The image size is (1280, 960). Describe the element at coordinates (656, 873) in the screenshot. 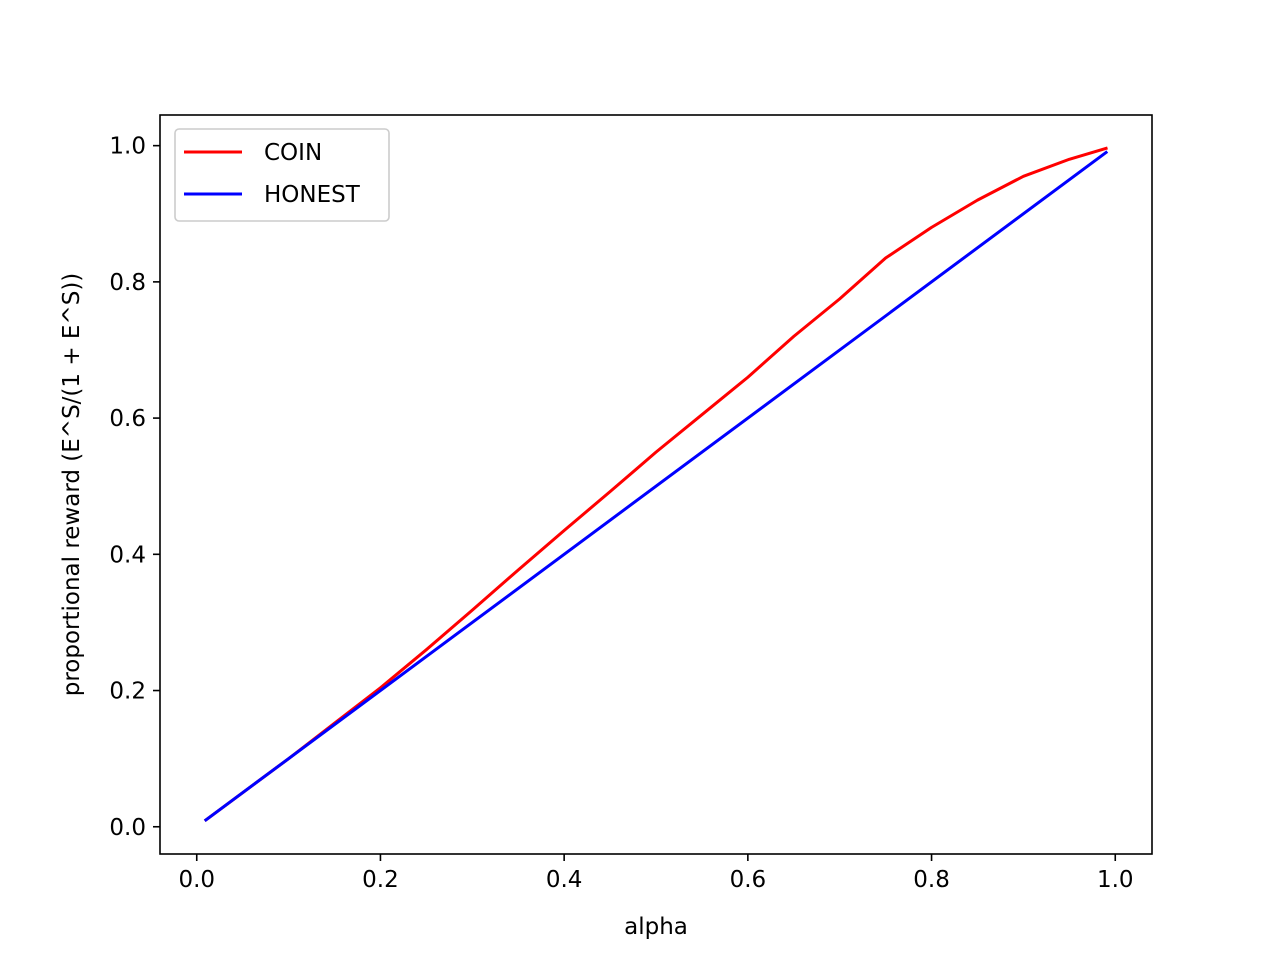

I see `x-axis: 0.0 0.2 0.4 0.6 0.8 1.0` at that location.